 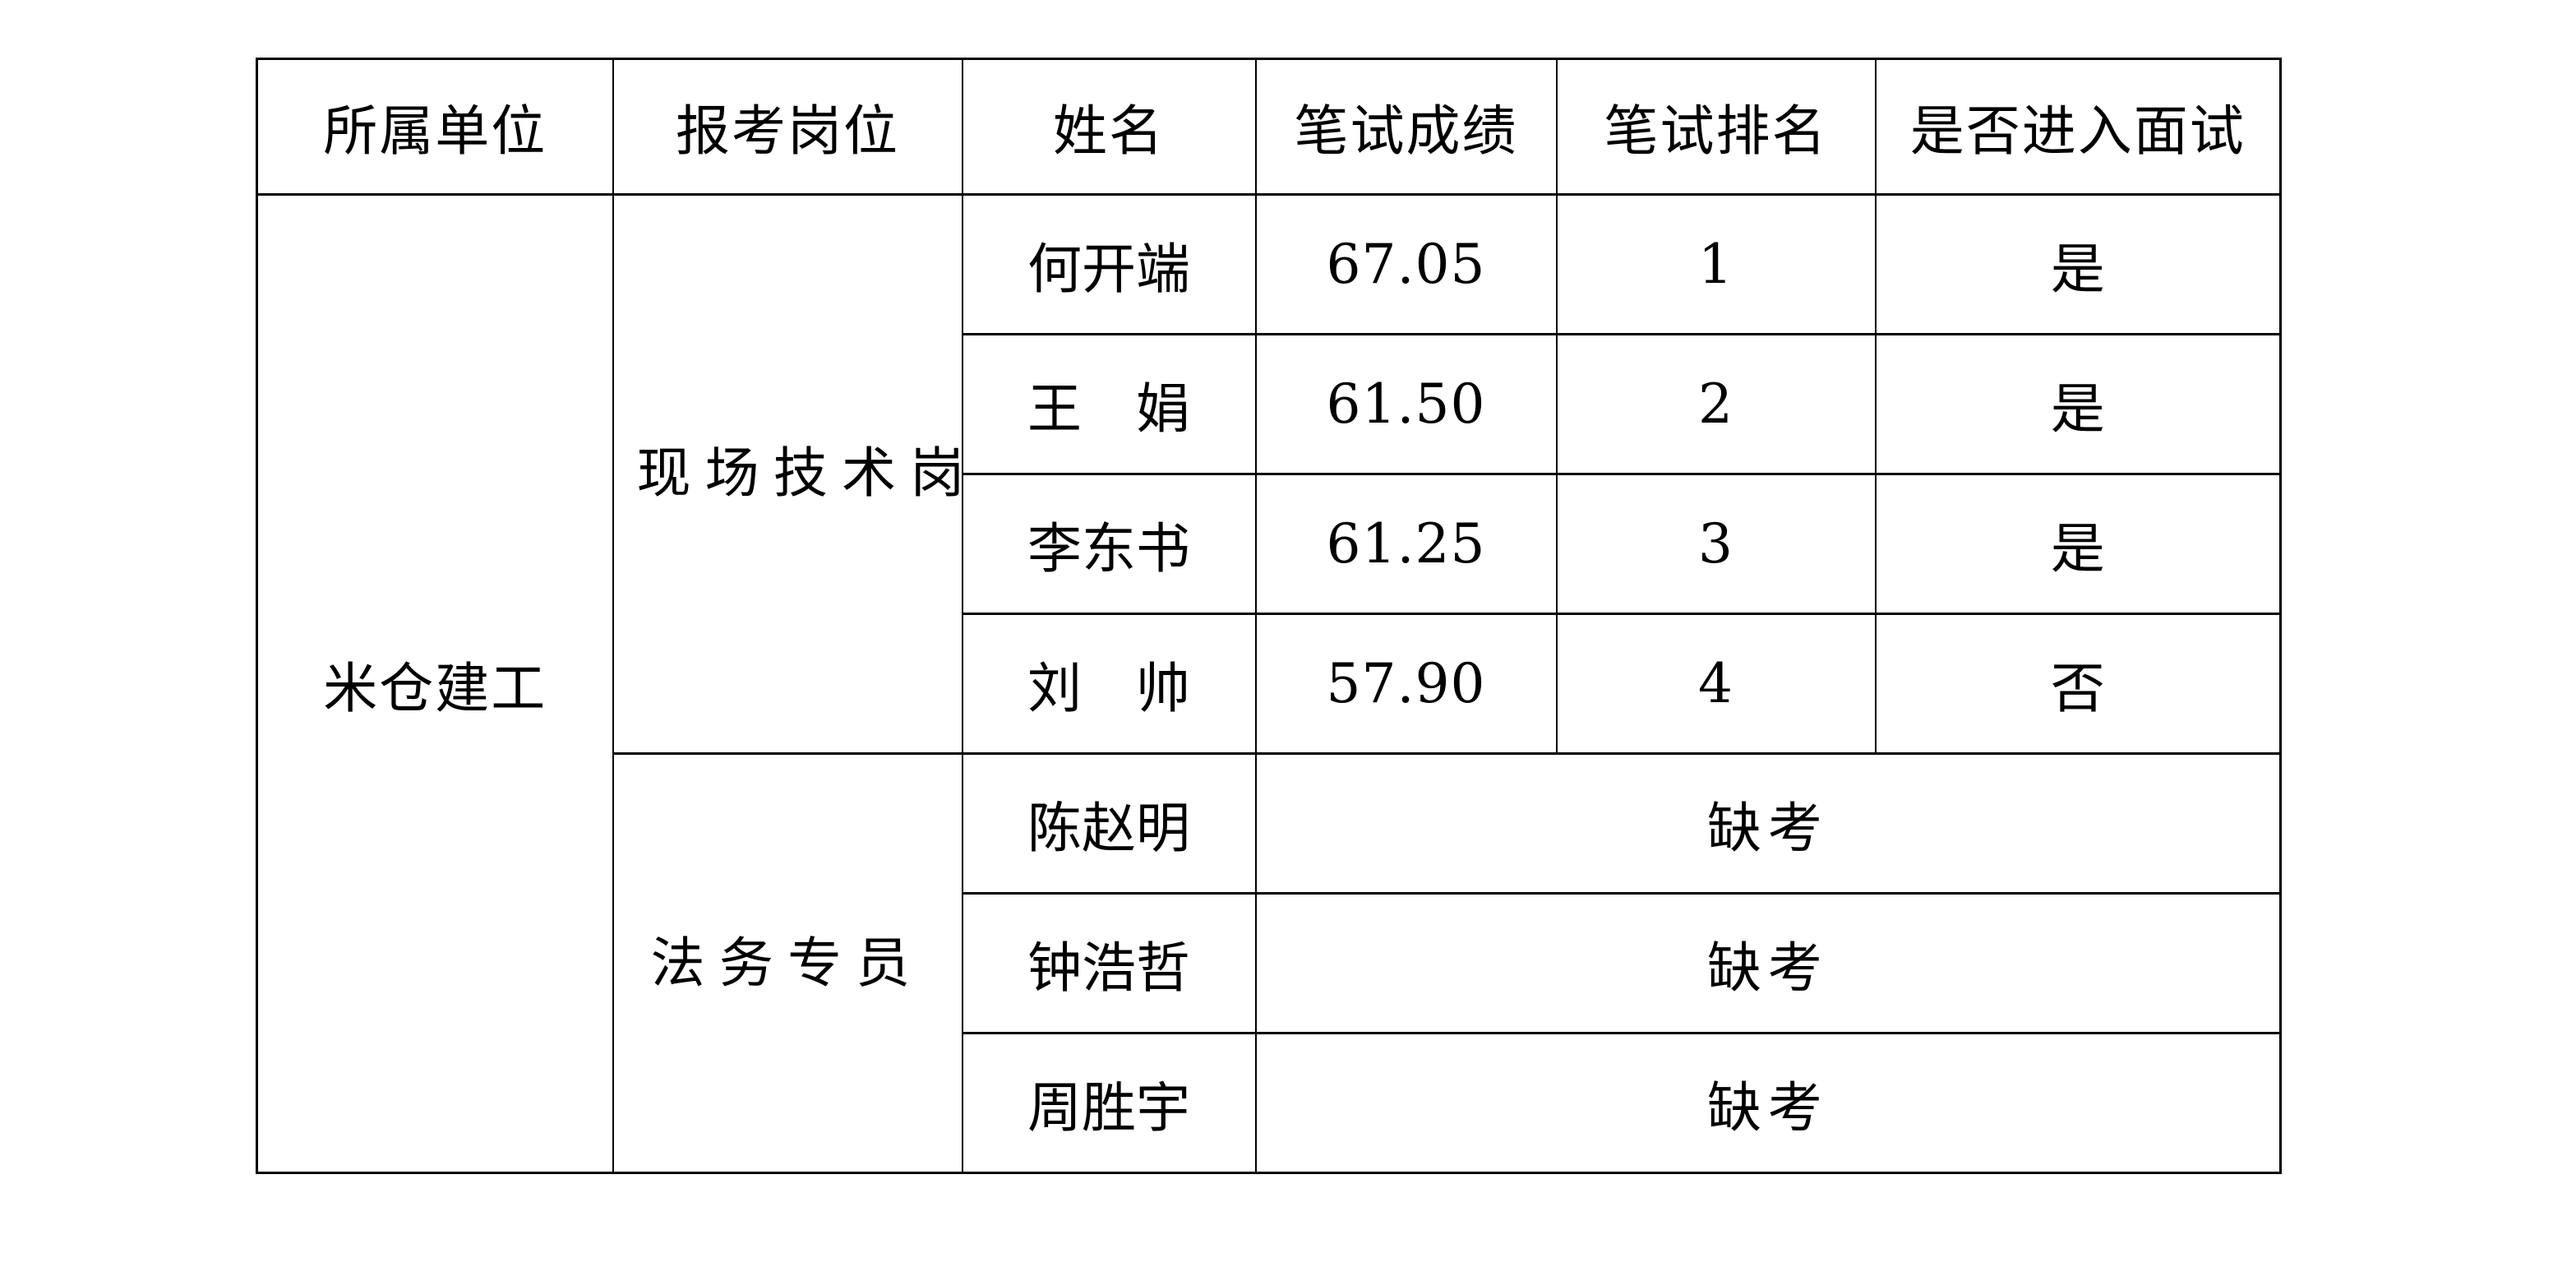 What do you see at coordinates (1109, 684) in the screenshot?
I see `name-cell: 刘 帅` at bounding box center [1109, 684].